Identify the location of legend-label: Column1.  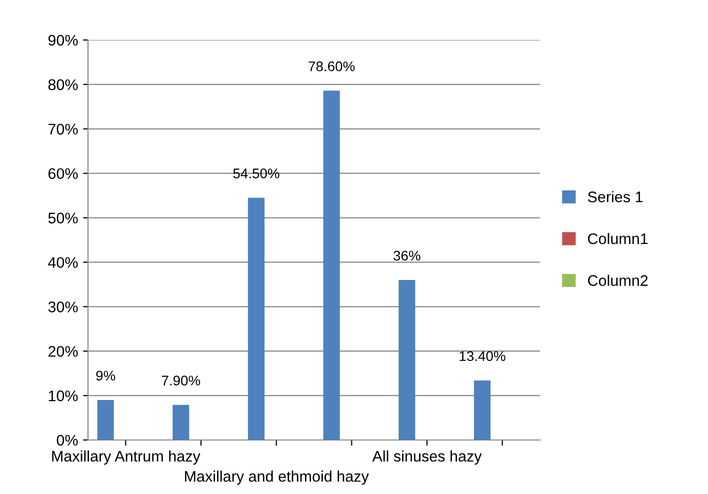
(618, 238).